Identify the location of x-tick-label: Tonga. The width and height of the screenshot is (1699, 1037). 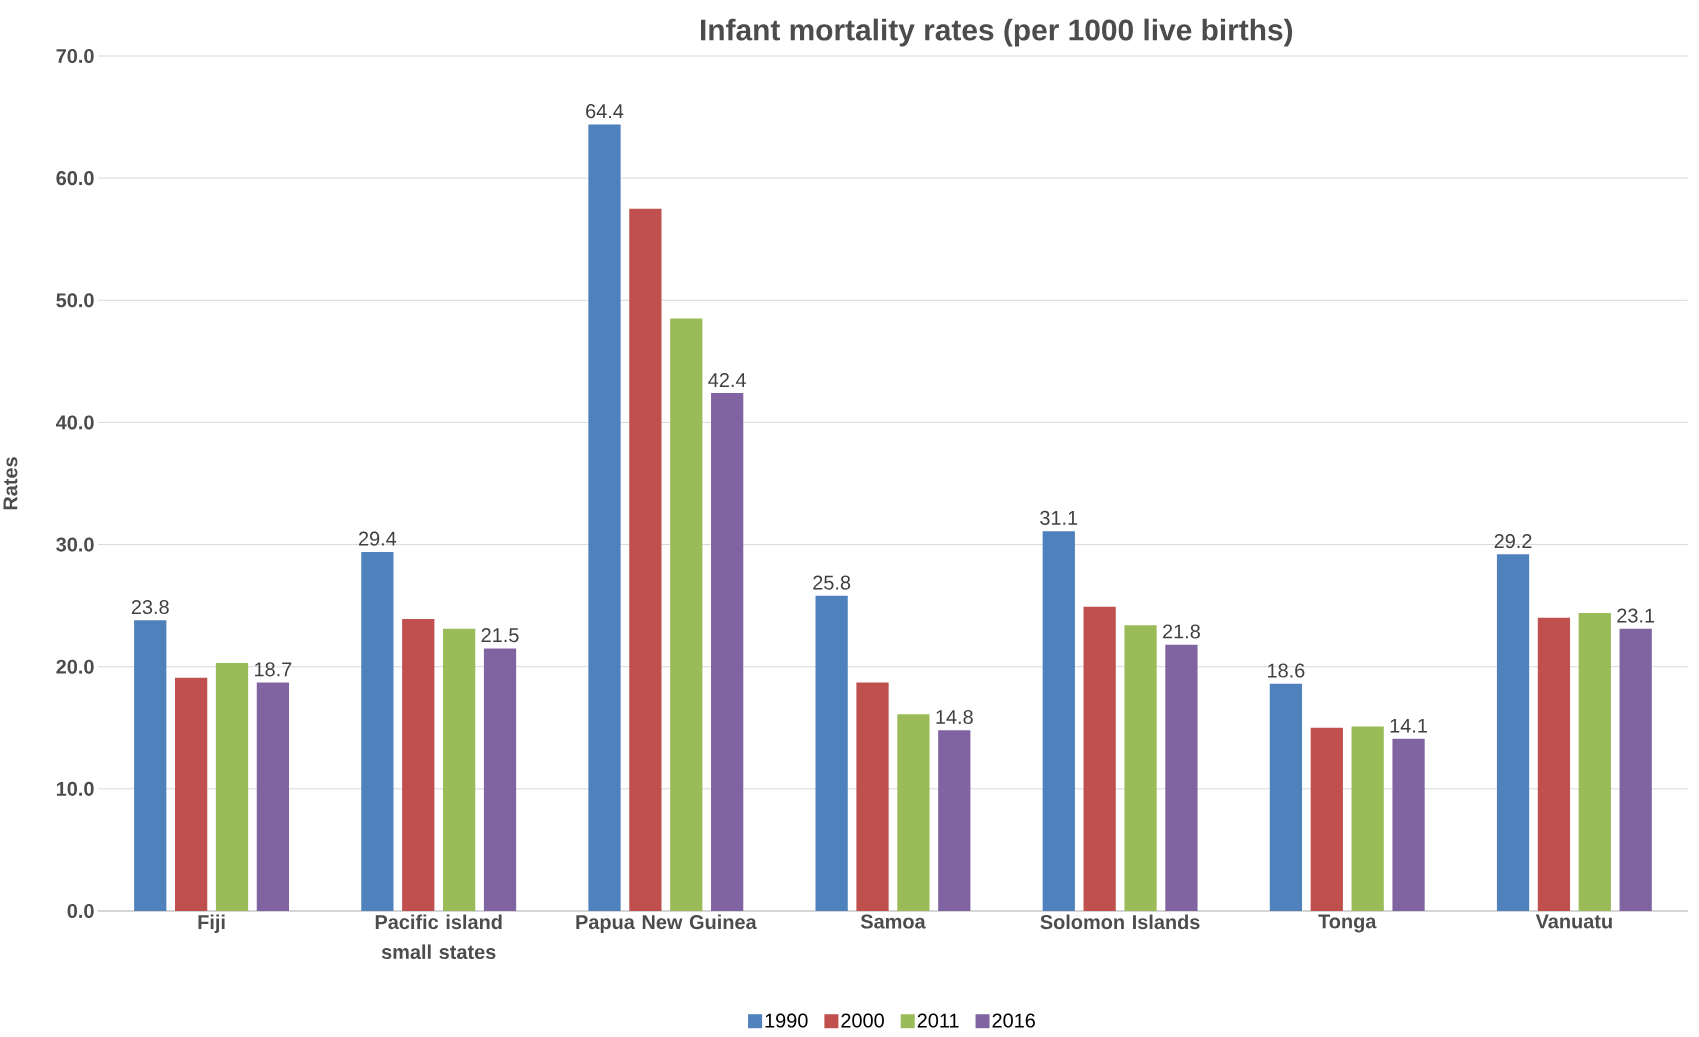
(1347, 923).